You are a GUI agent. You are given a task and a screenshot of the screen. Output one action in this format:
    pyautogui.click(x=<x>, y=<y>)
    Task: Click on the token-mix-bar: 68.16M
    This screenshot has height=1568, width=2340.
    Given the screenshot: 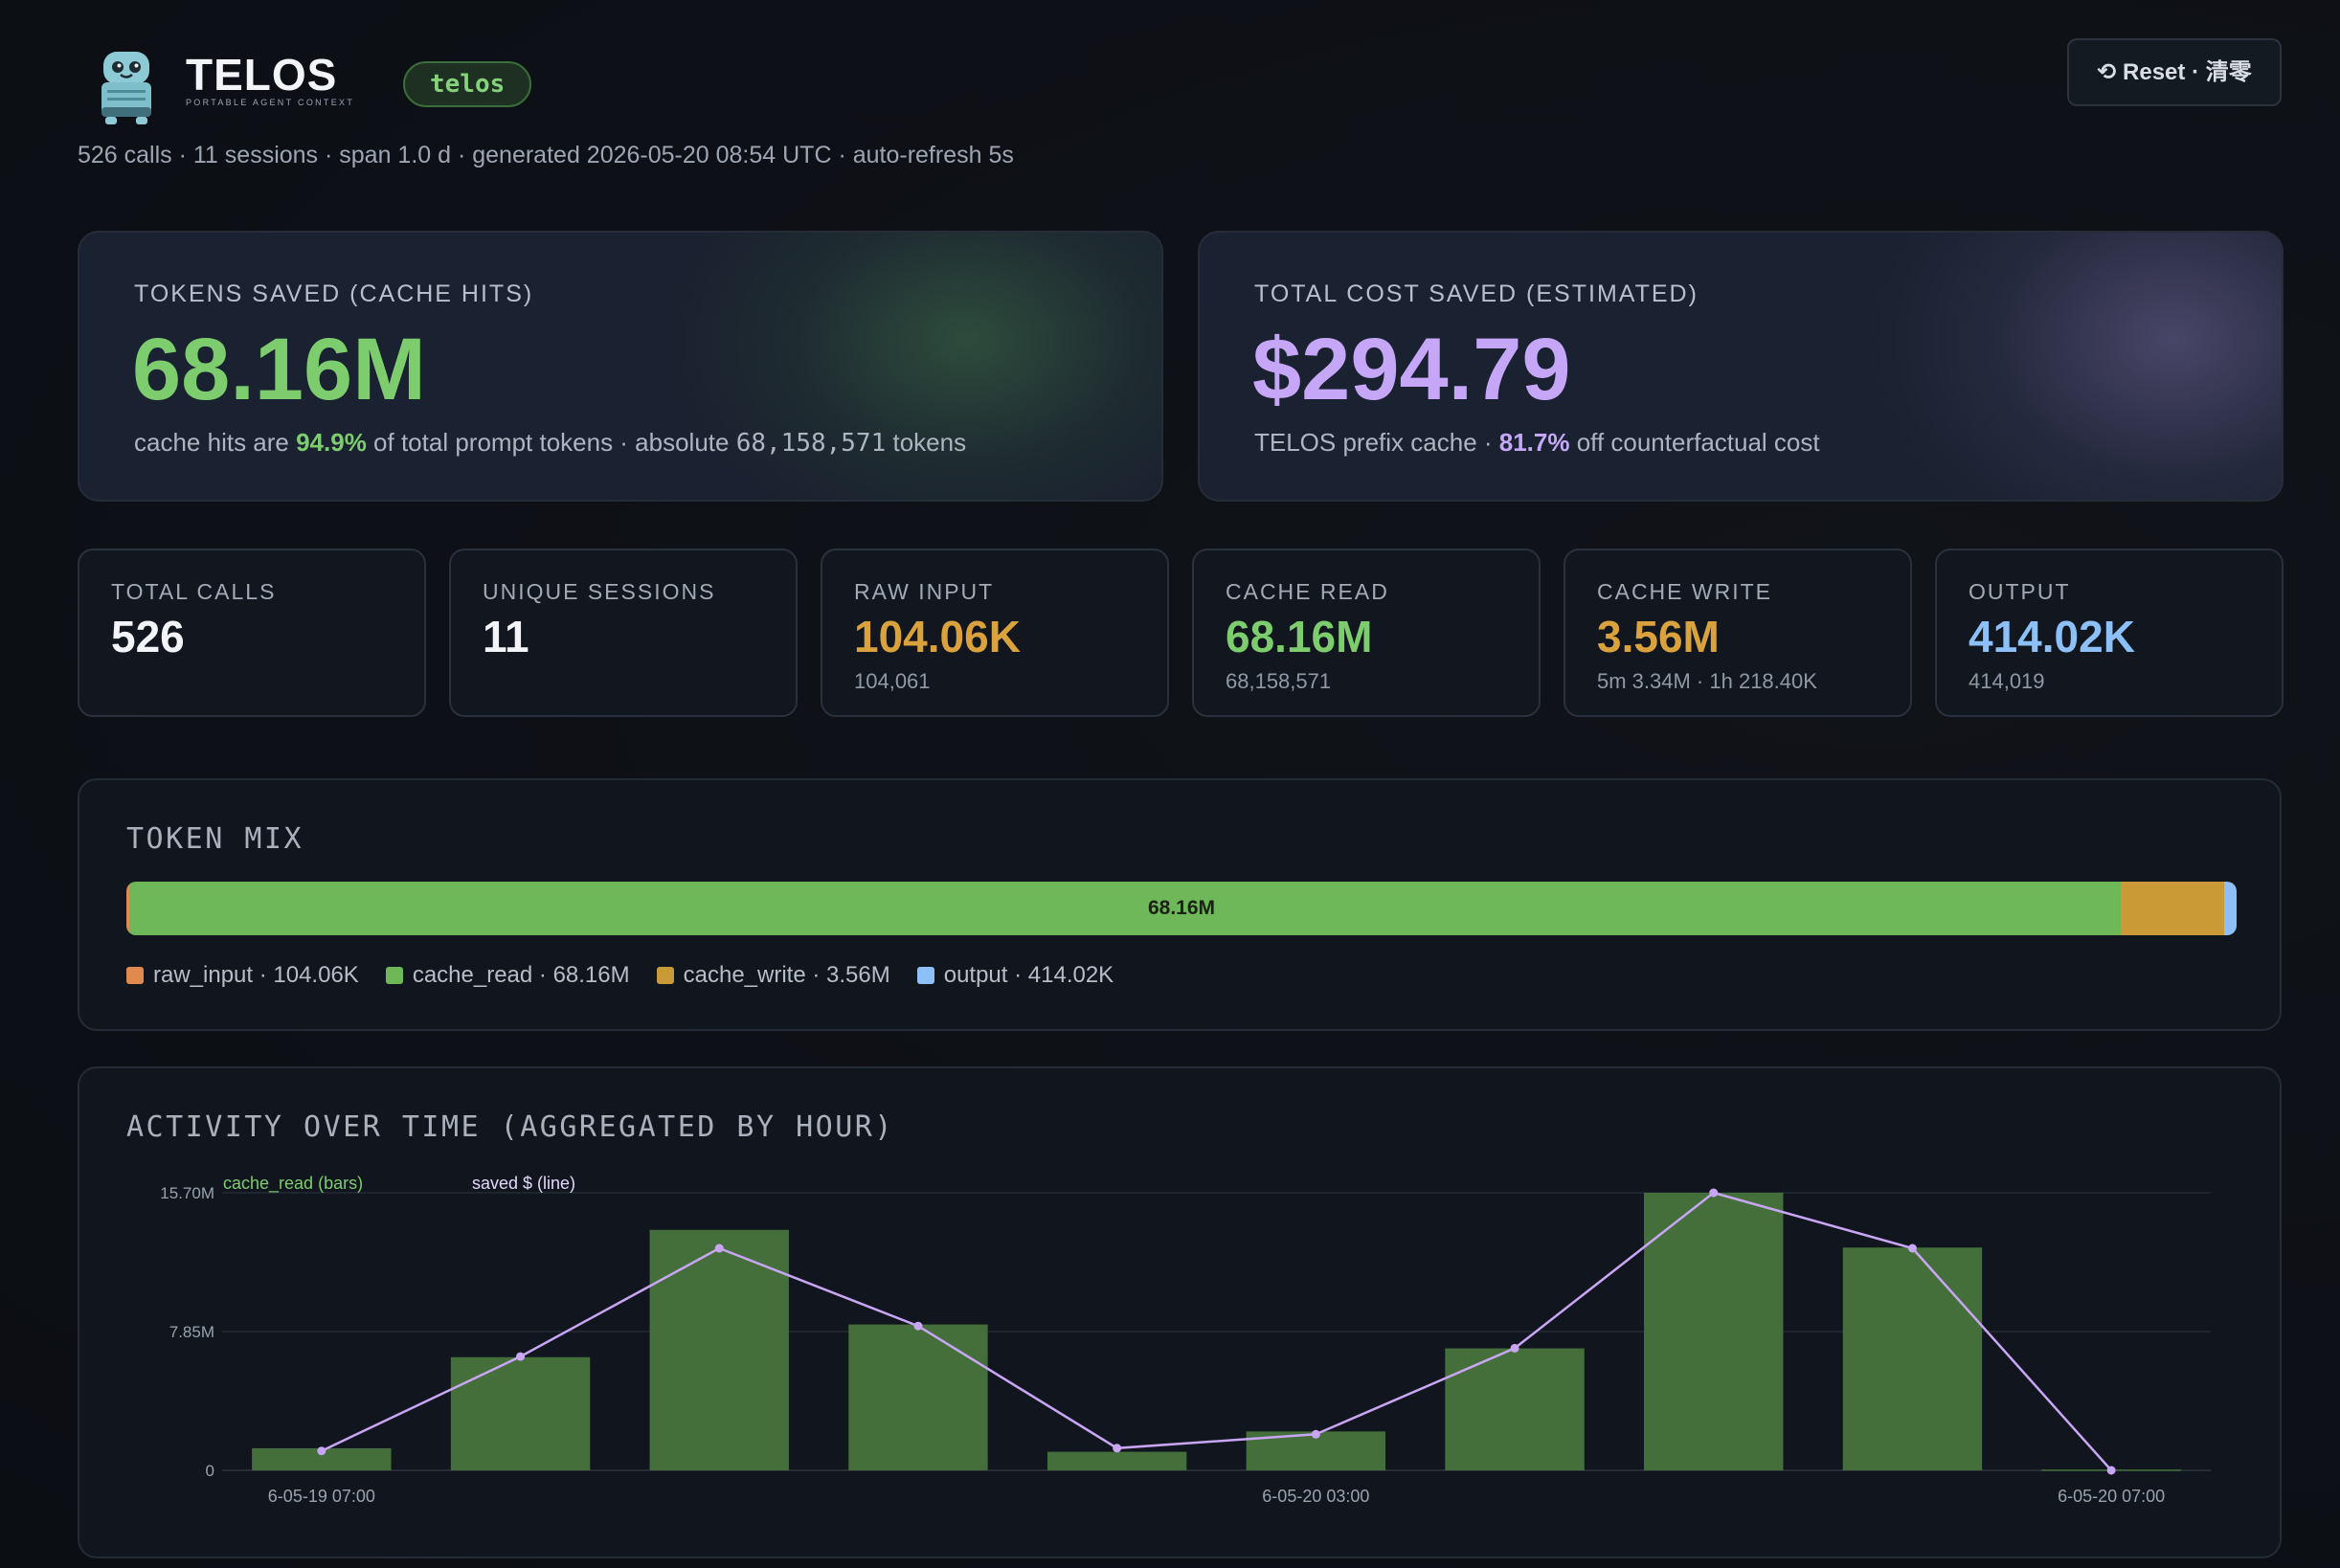 What is the action you would take?
    pyautogui.click(x=1182, y=909)
    